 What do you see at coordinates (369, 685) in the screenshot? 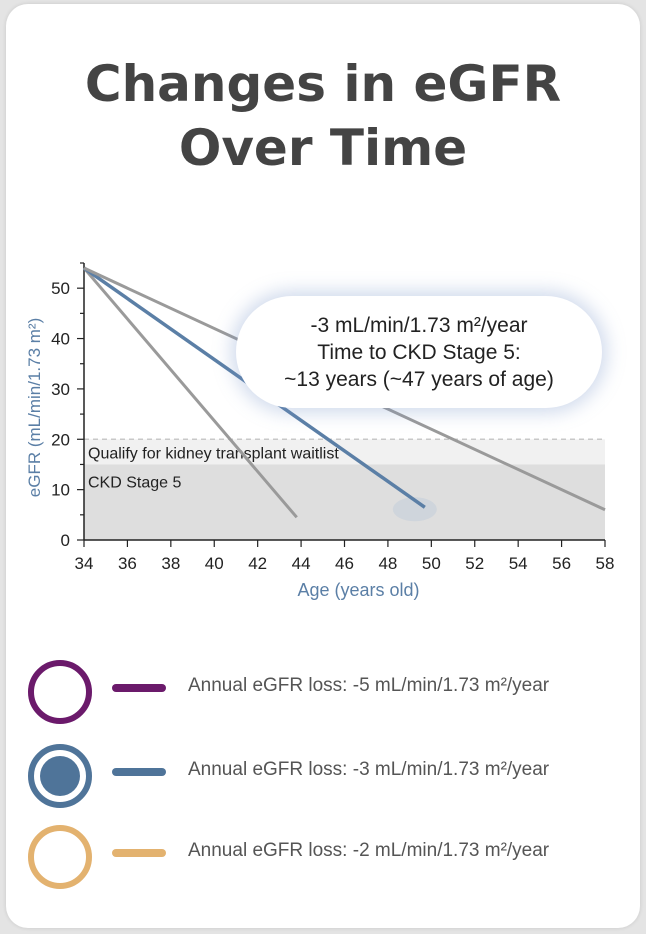
I see `legend-label: Annual eGFR loss: -5 mL/min/1.73 m²/year` at bounding box center [369, 685].